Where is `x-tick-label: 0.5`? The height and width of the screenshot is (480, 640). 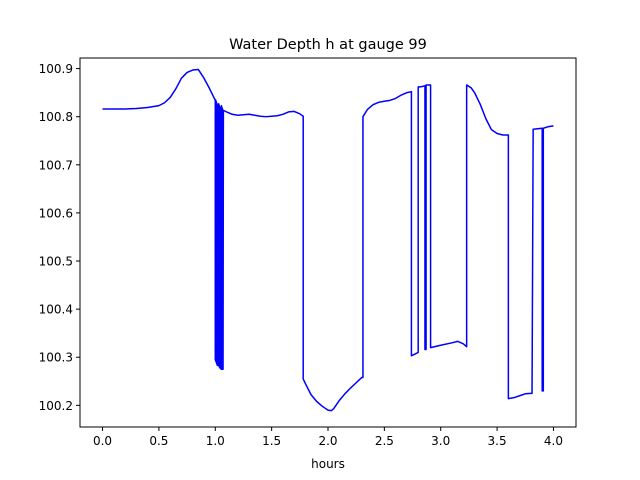
x-tick-label: 0.5 is located at coordinates (158, 441).